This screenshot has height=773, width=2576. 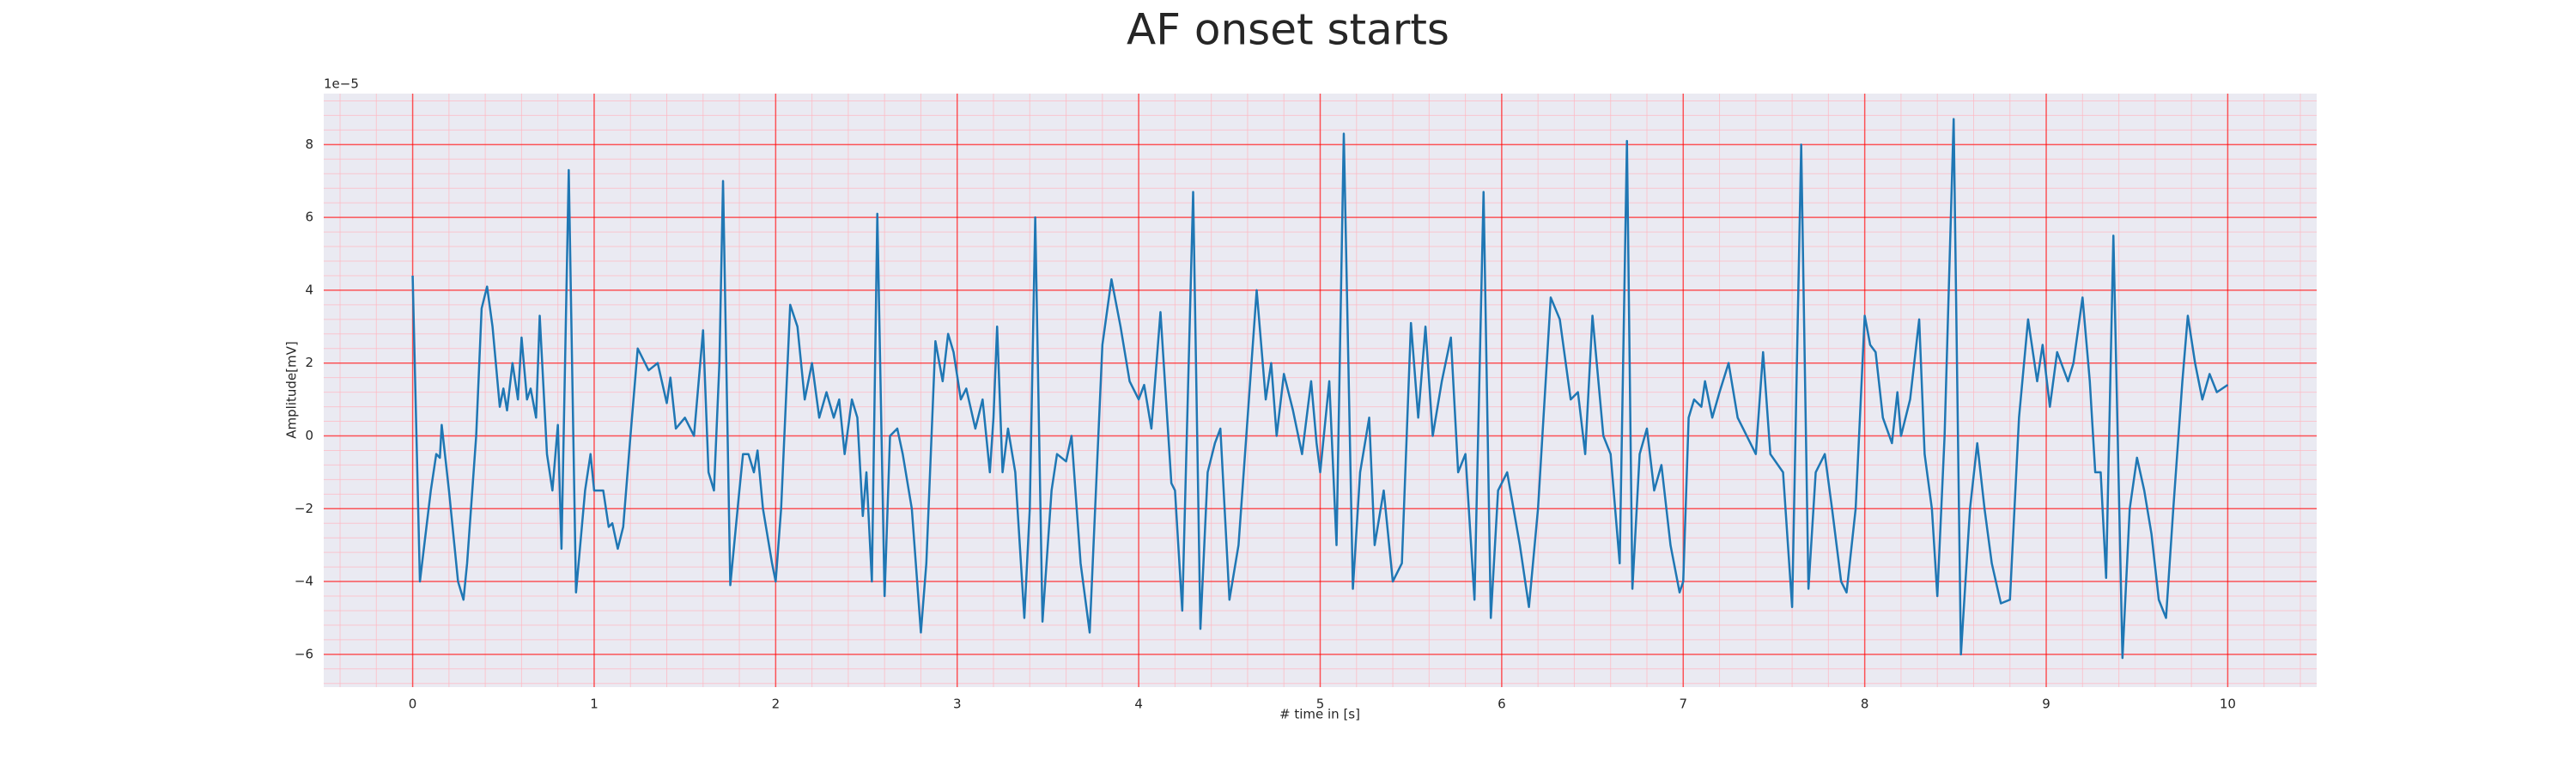 I want to click on x-tick-label: 1, so click(x=594, y=704).